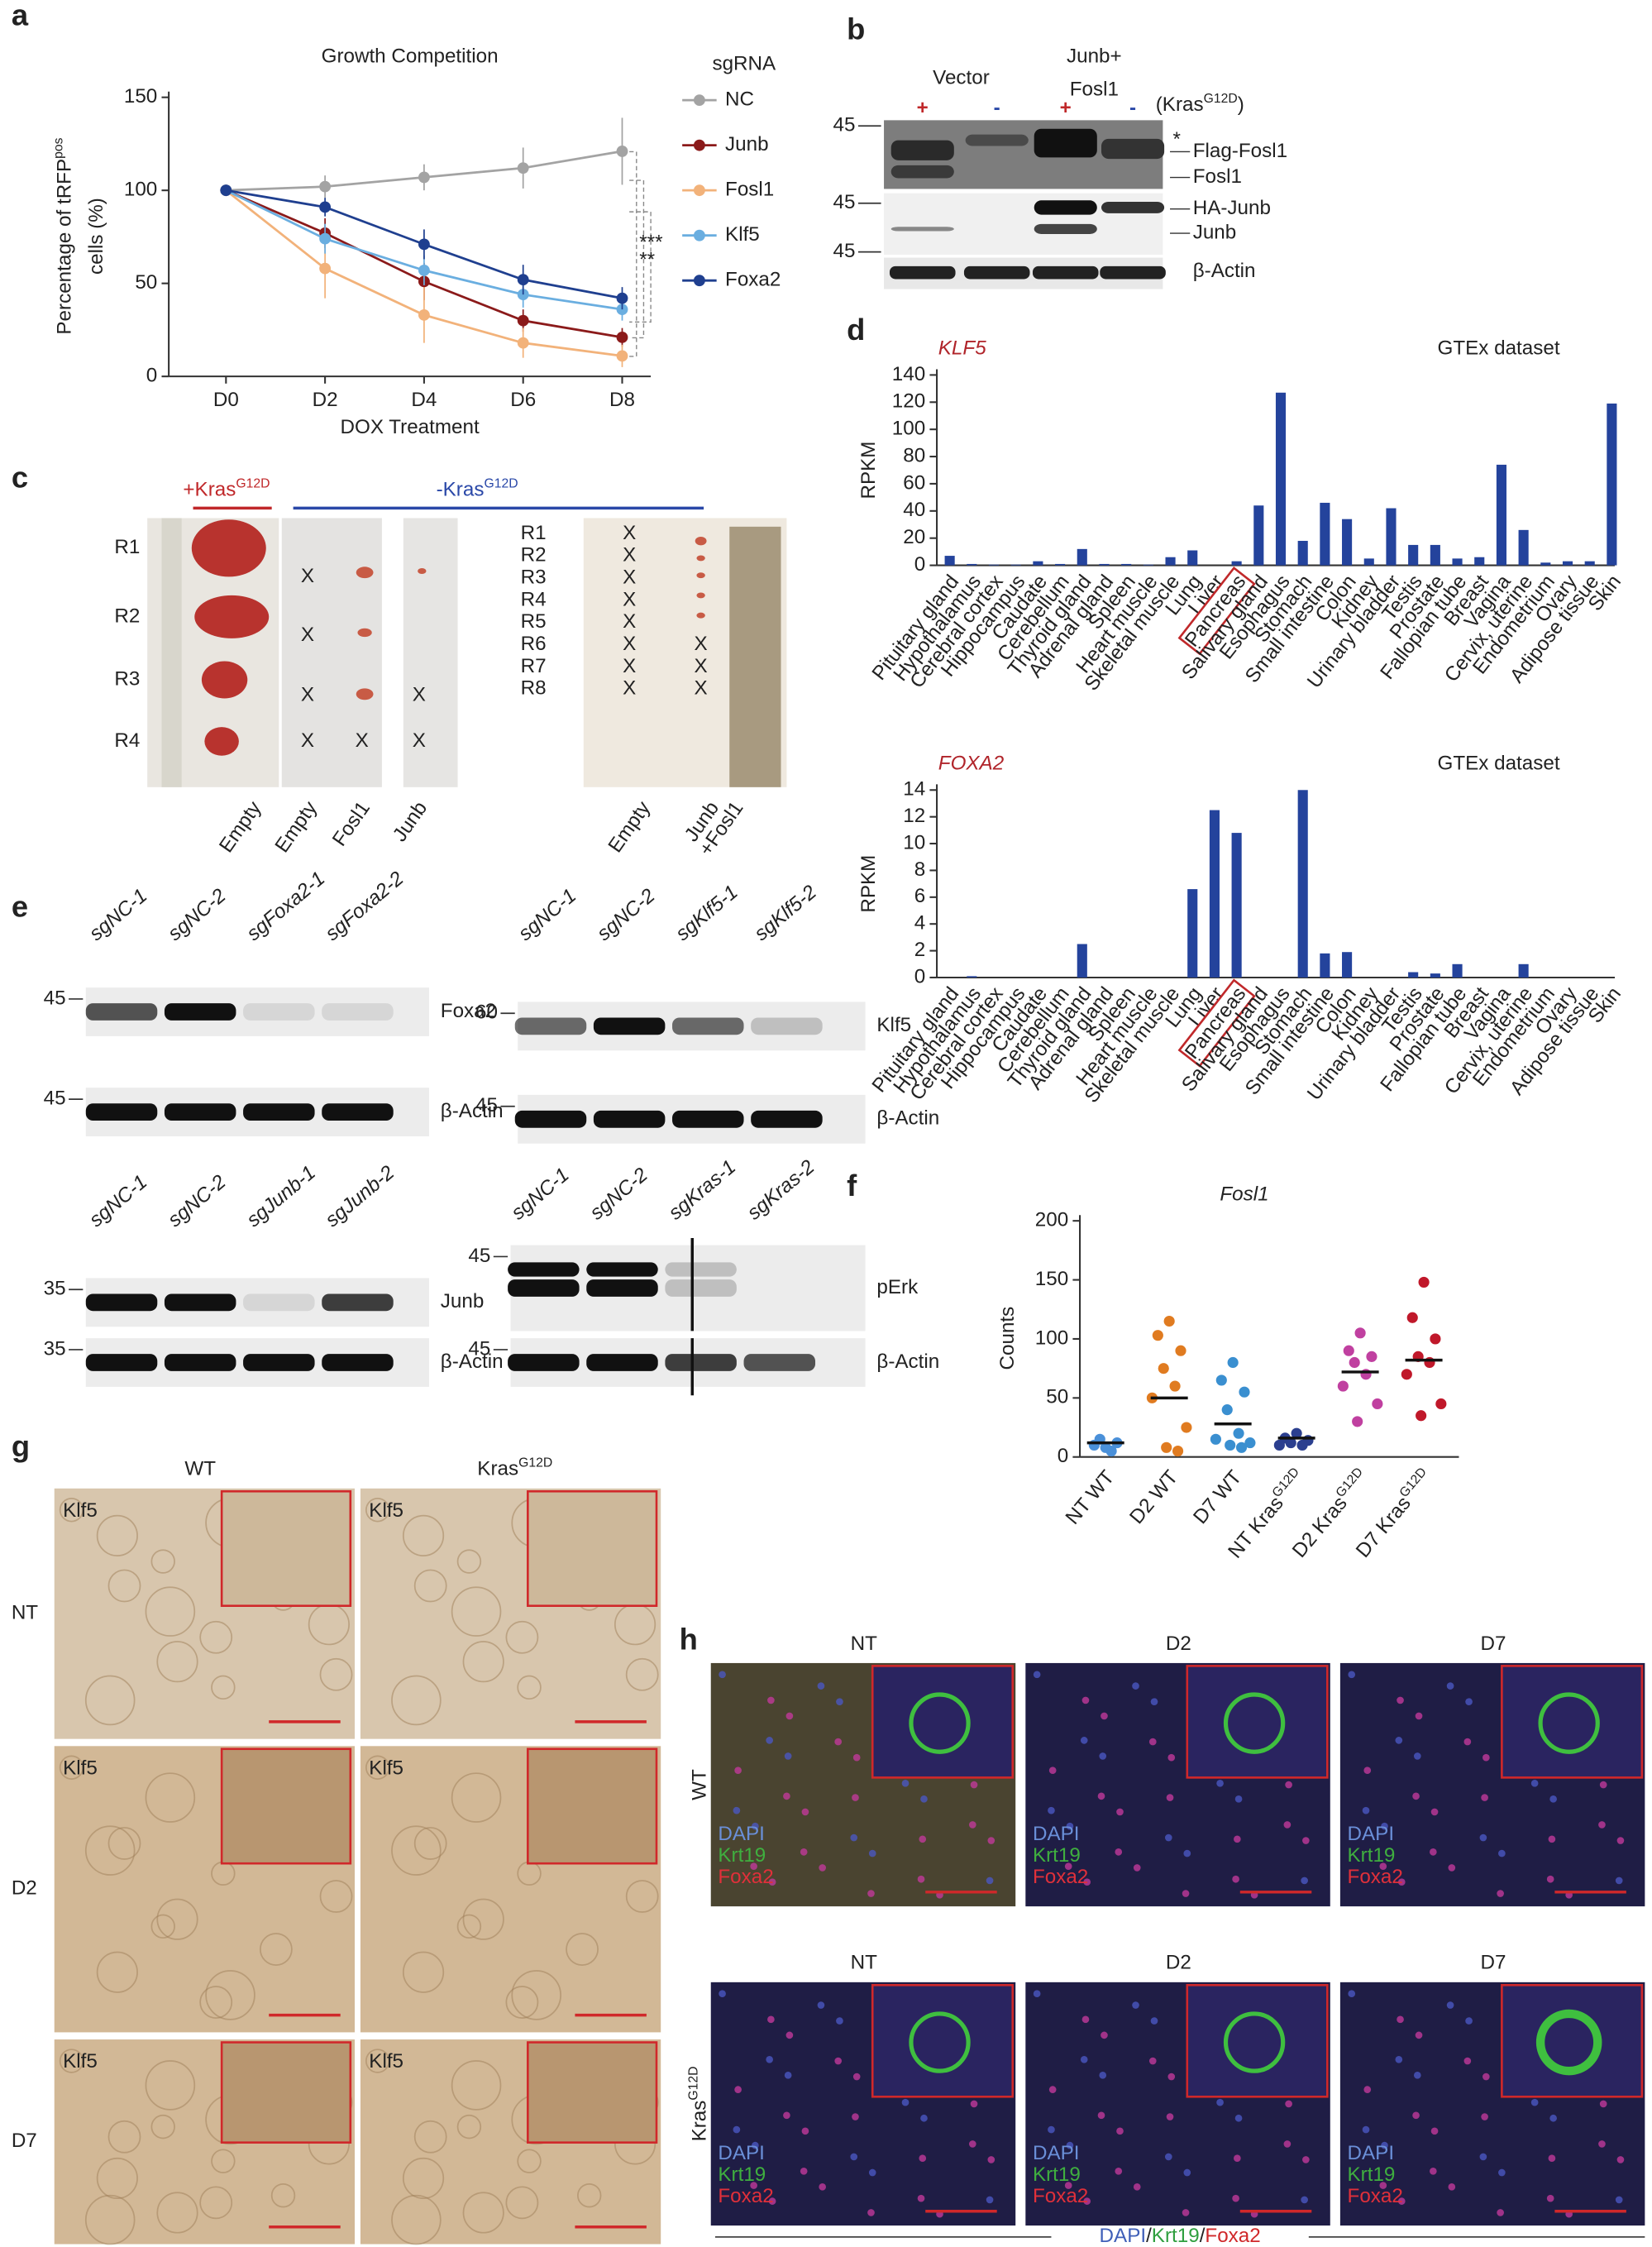 This screenshot has height=2247, width=1652. I want to click on x-tick-label: D0, so click(226, 400).